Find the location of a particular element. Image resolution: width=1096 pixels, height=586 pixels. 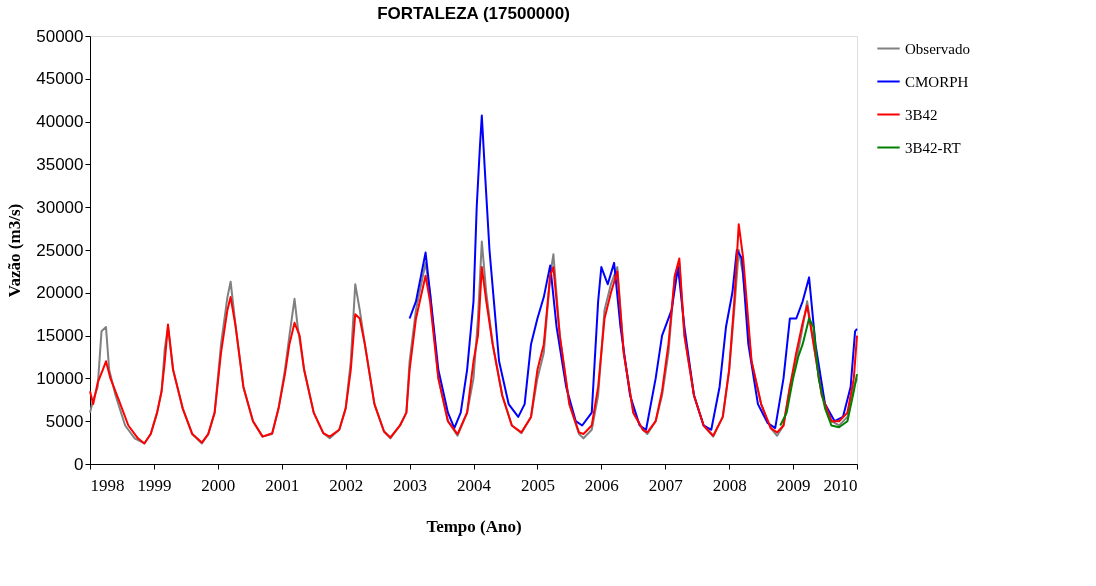

legend-label: Observado is located at coordinates (937, 48).